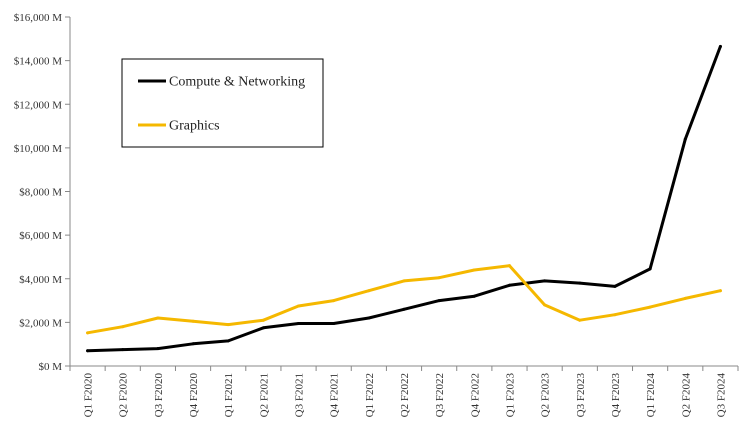  I want to click on x-tick-label: Q3 F2022, so click(440, 395).